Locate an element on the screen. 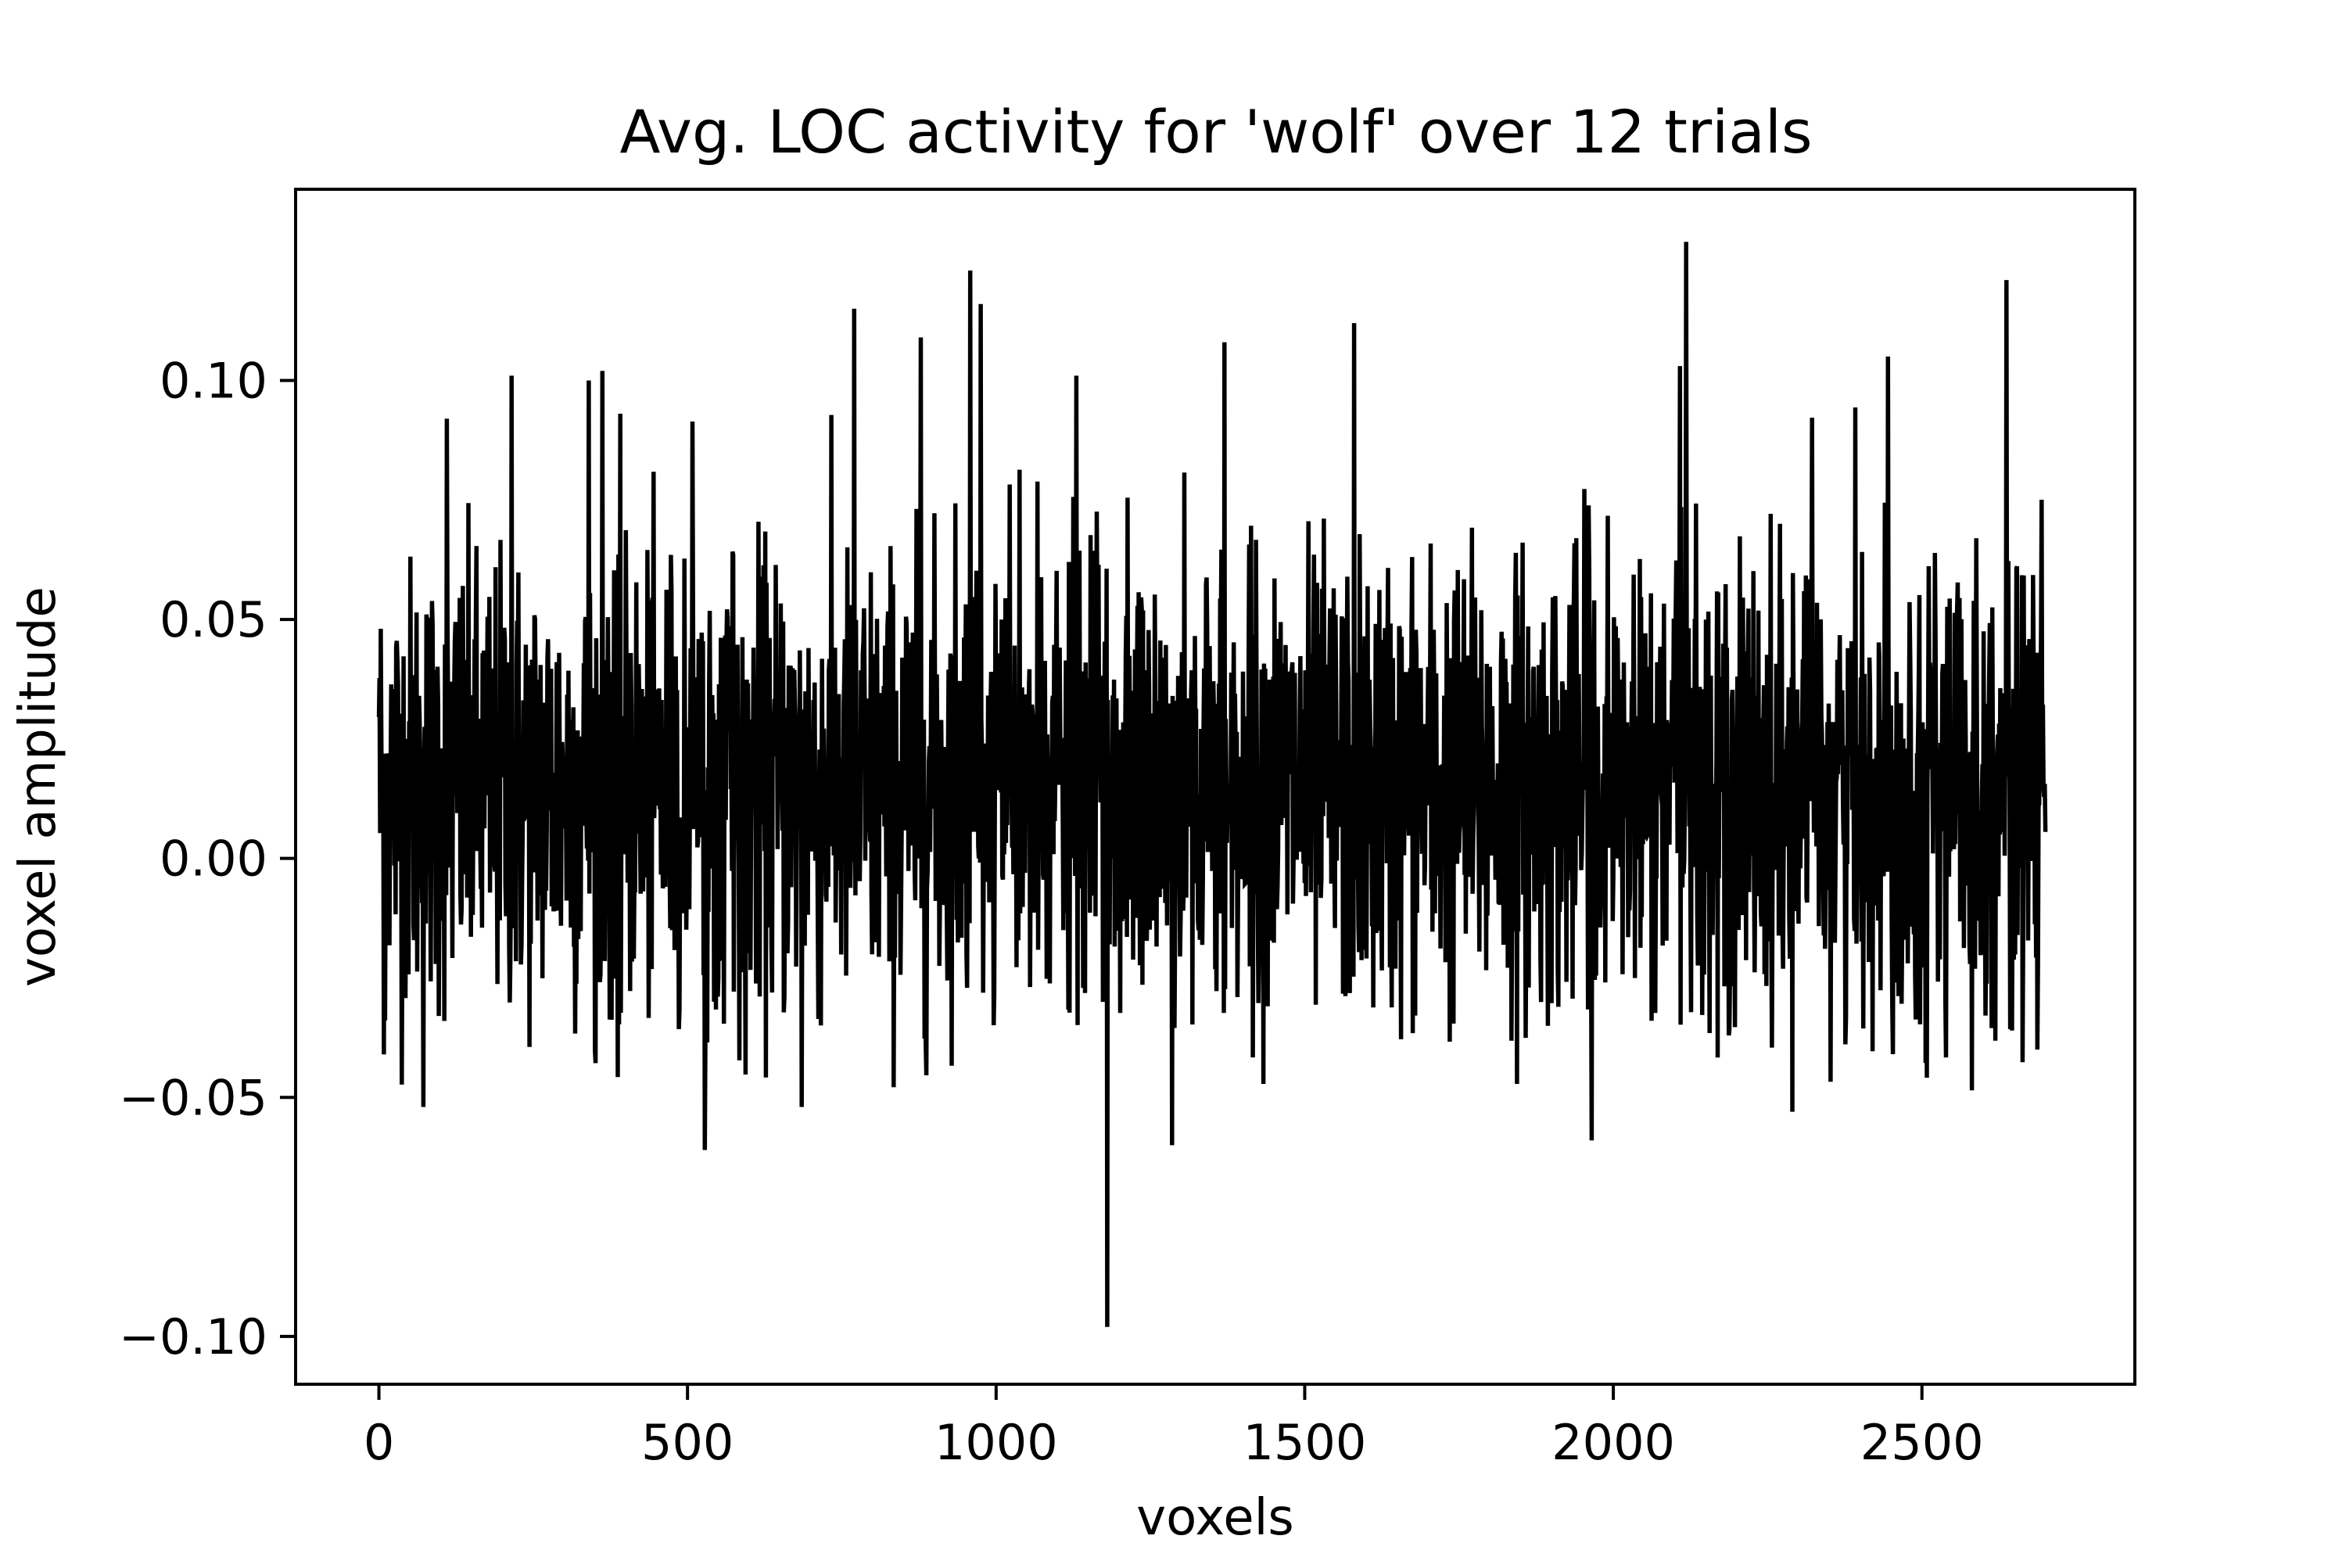 The width and height of the screenshot is (2346, 1568). x-tick-label: 1500 is located at coordinates (1305, 1442).